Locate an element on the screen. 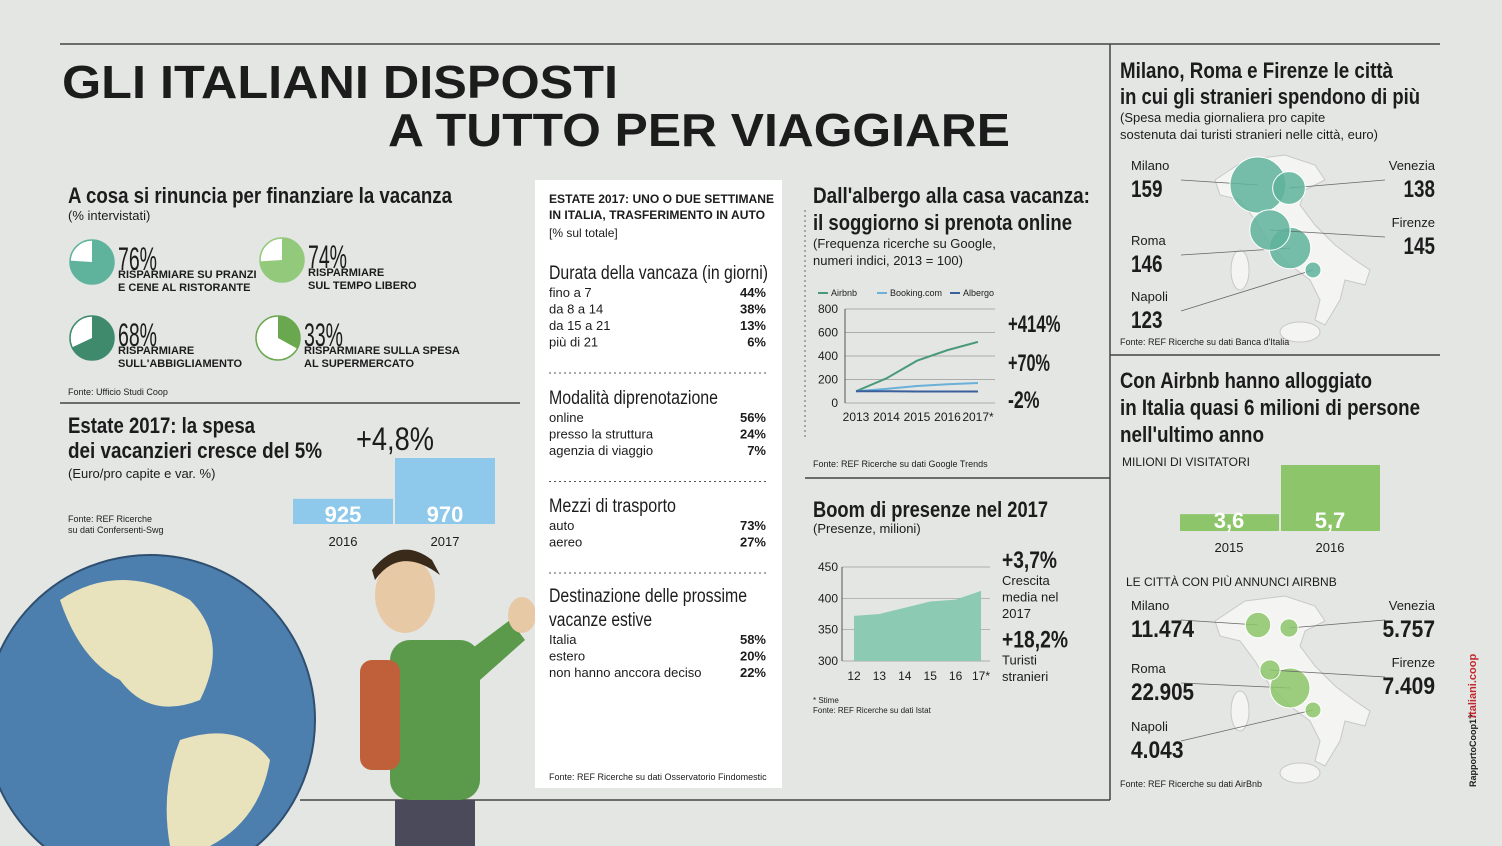 This screenshot has height=846, width=1502. y-tick-label: 200 is located at coordinates (828, 380).